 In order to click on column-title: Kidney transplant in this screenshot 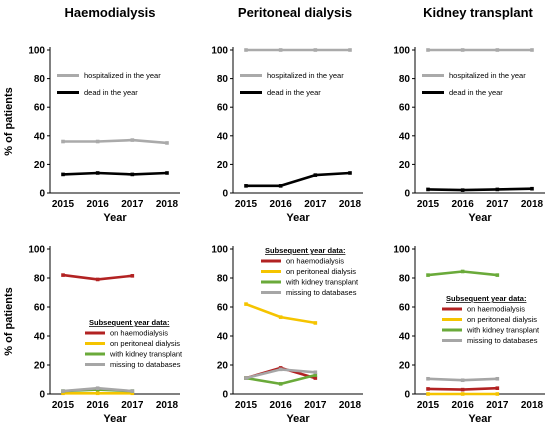, I will do `click(478, 12)`.